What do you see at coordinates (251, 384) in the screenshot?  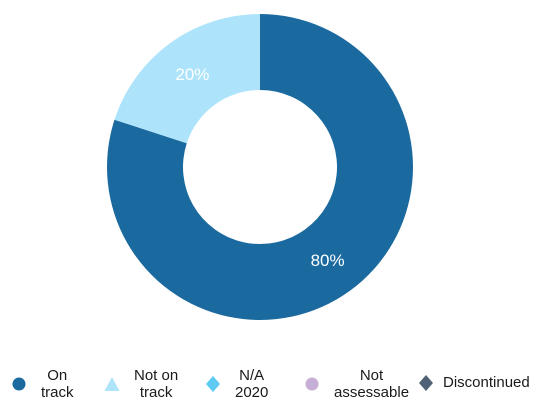 I see `legend-label: N/A2020` at bounding box center [251, 384].